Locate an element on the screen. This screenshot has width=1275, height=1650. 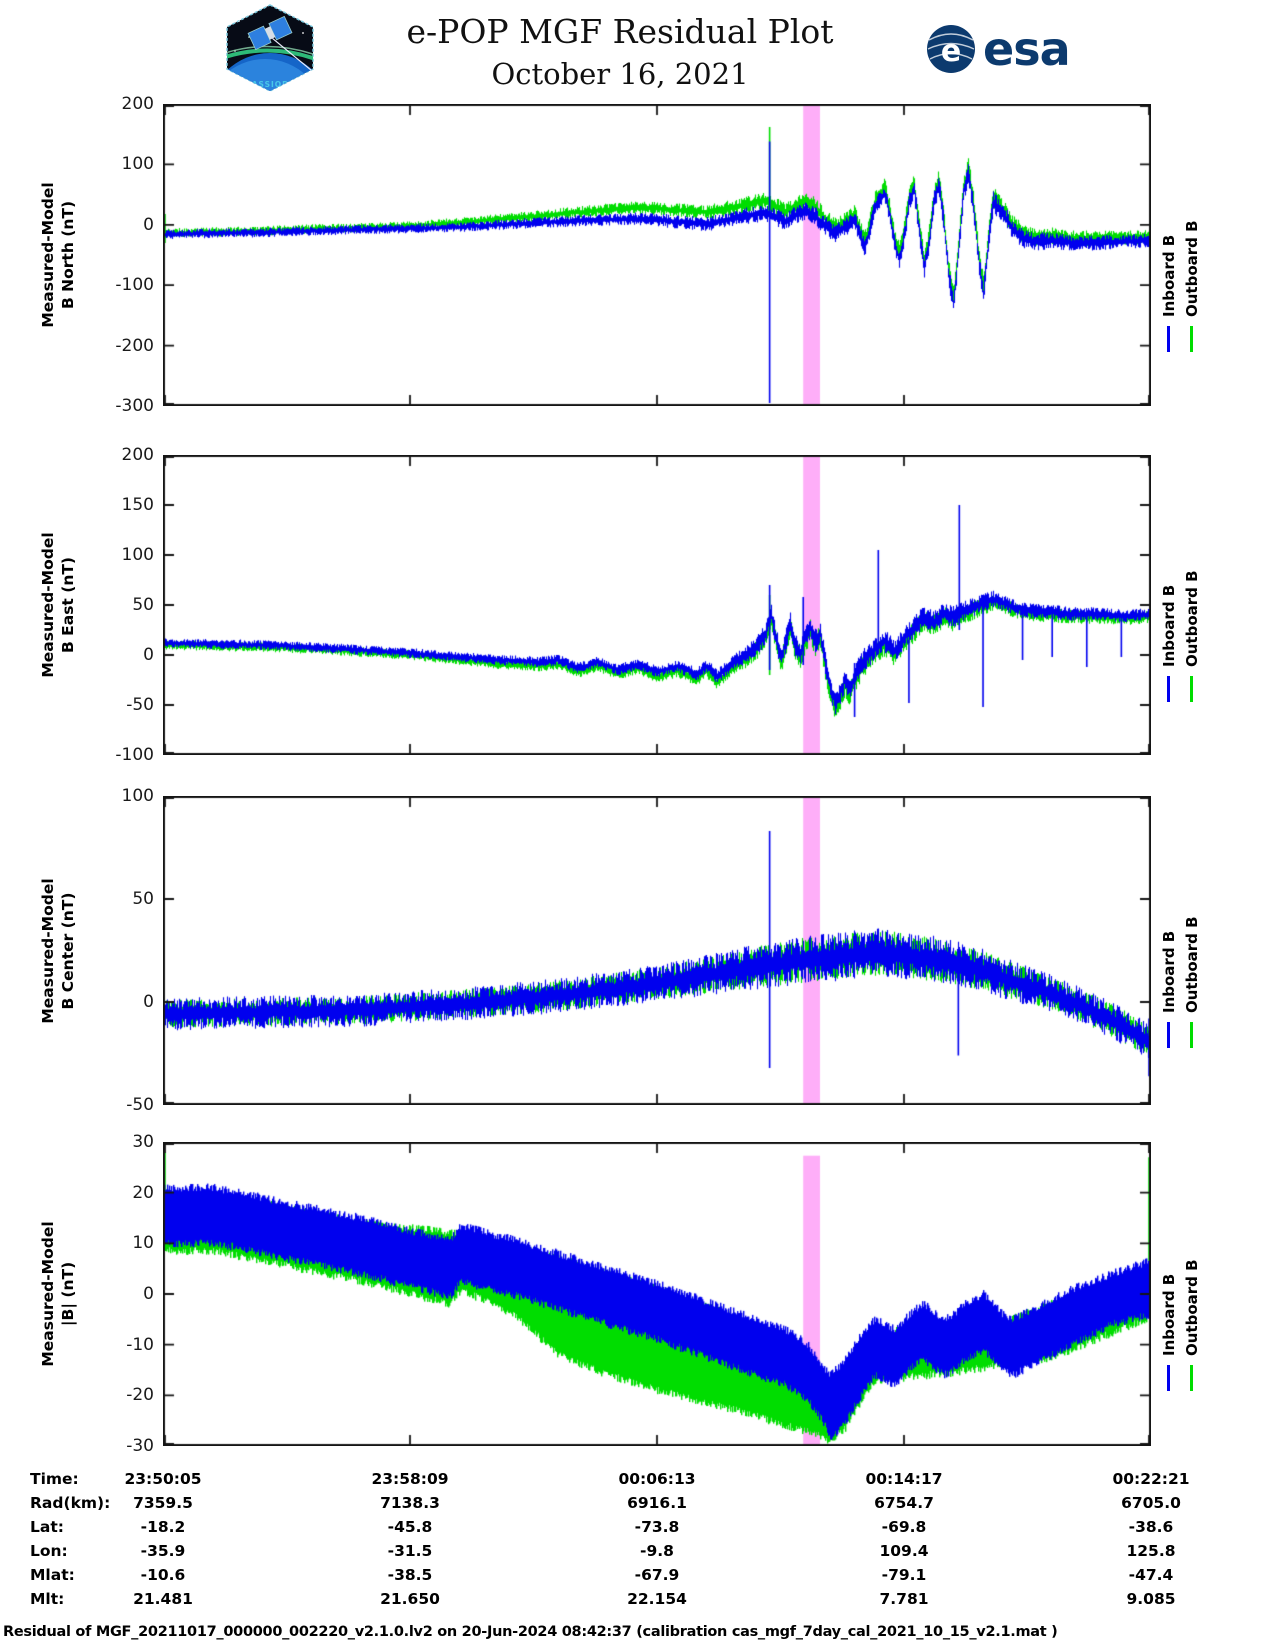
panel-4-y-axis-label: Measured-Model |B| (nT) is located at coordinates (58, 1294).